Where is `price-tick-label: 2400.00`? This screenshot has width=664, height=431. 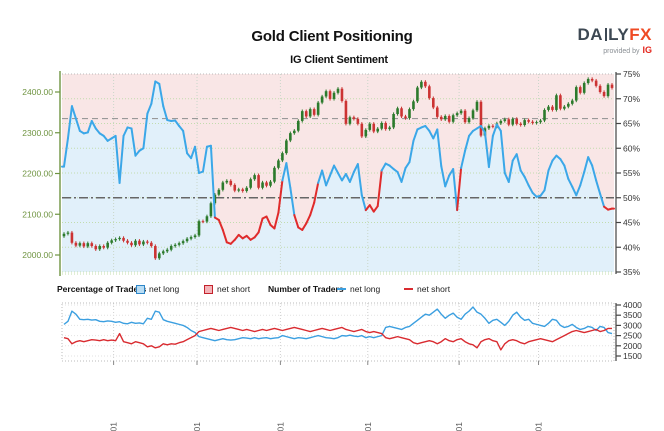 price-tick-label: 2400.00 is located at coordinates (37, 92).